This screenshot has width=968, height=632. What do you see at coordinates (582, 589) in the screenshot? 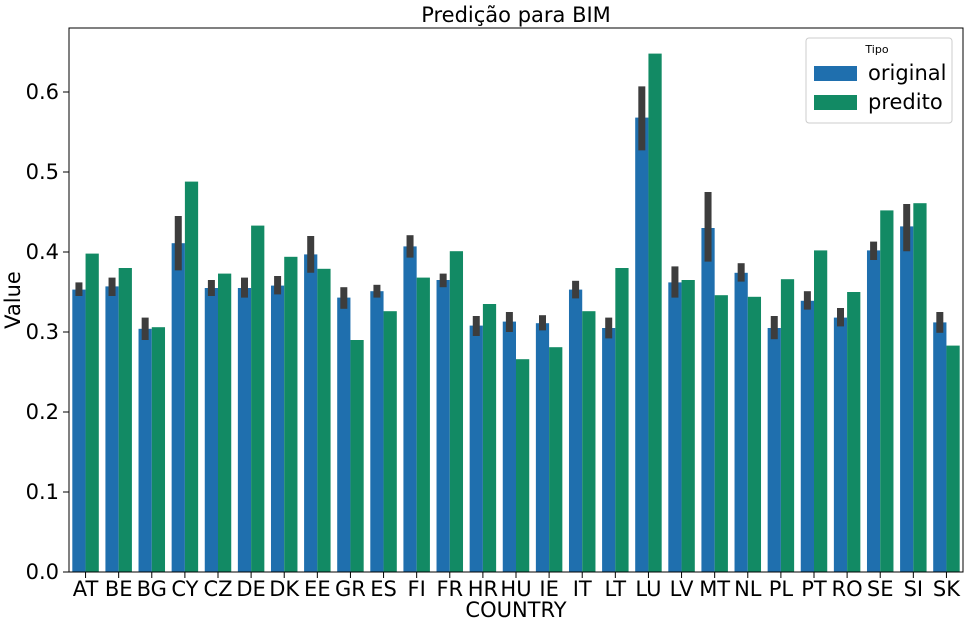
I see `x-tick-label: IT` at bounding box center [582, 589].